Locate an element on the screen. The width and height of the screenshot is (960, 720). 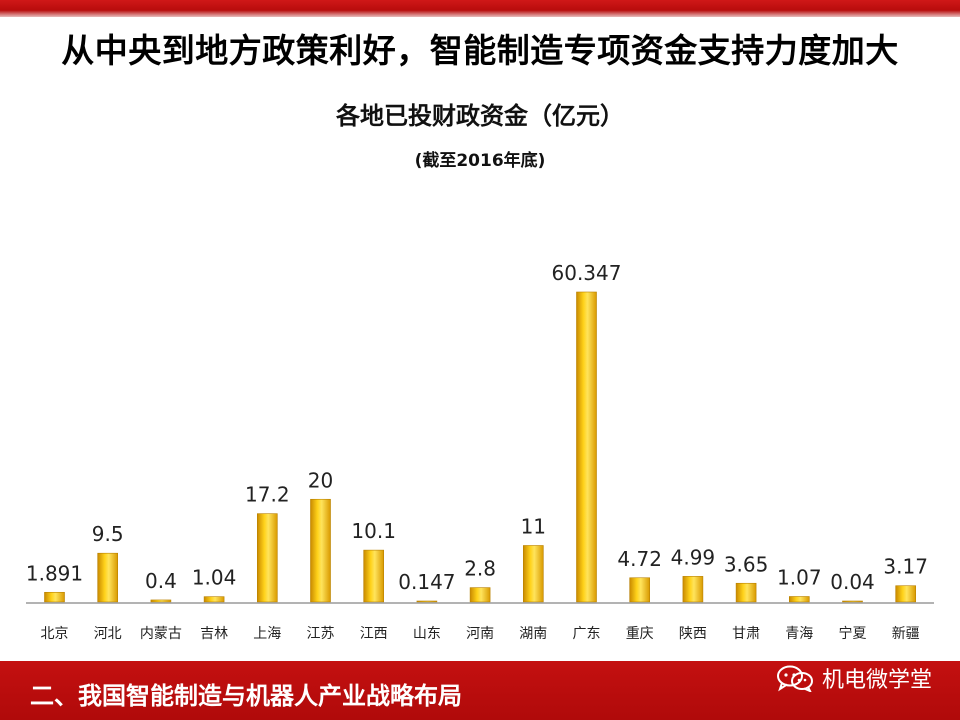
bar-甘肃 is located at coordinates (746, 592).